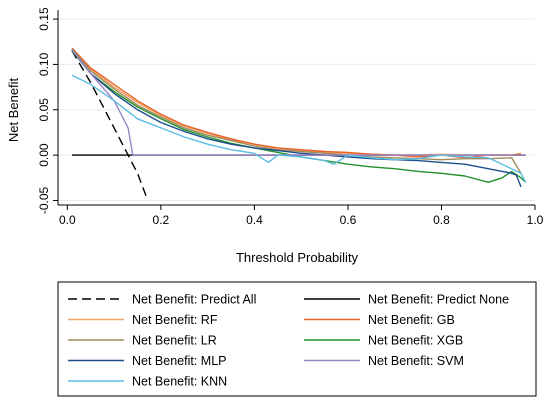 Image resolution: width=550 pixels, height=402 pixels. I want to click on legend-label-1: Net Benefit: Predict None, so click(438, 300).